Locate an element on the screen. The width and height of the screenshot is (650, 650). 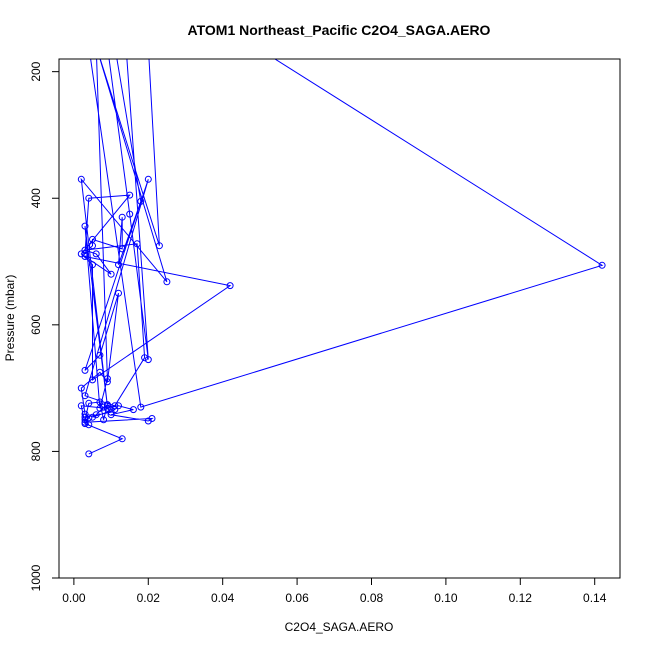
y-tick-label: 800 is located at coordinates (36, 451).